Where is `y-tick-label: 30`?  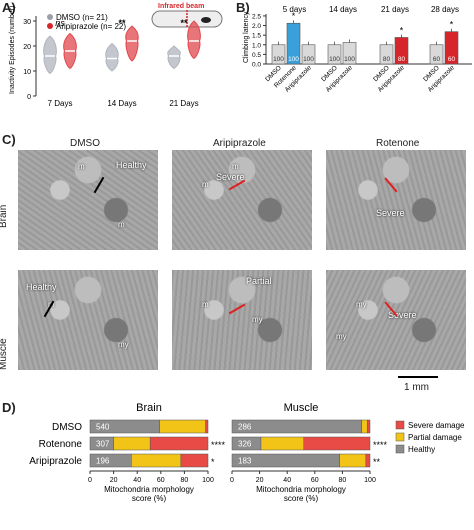
y-tick-label: 30 is located at coordinates (27, 22).